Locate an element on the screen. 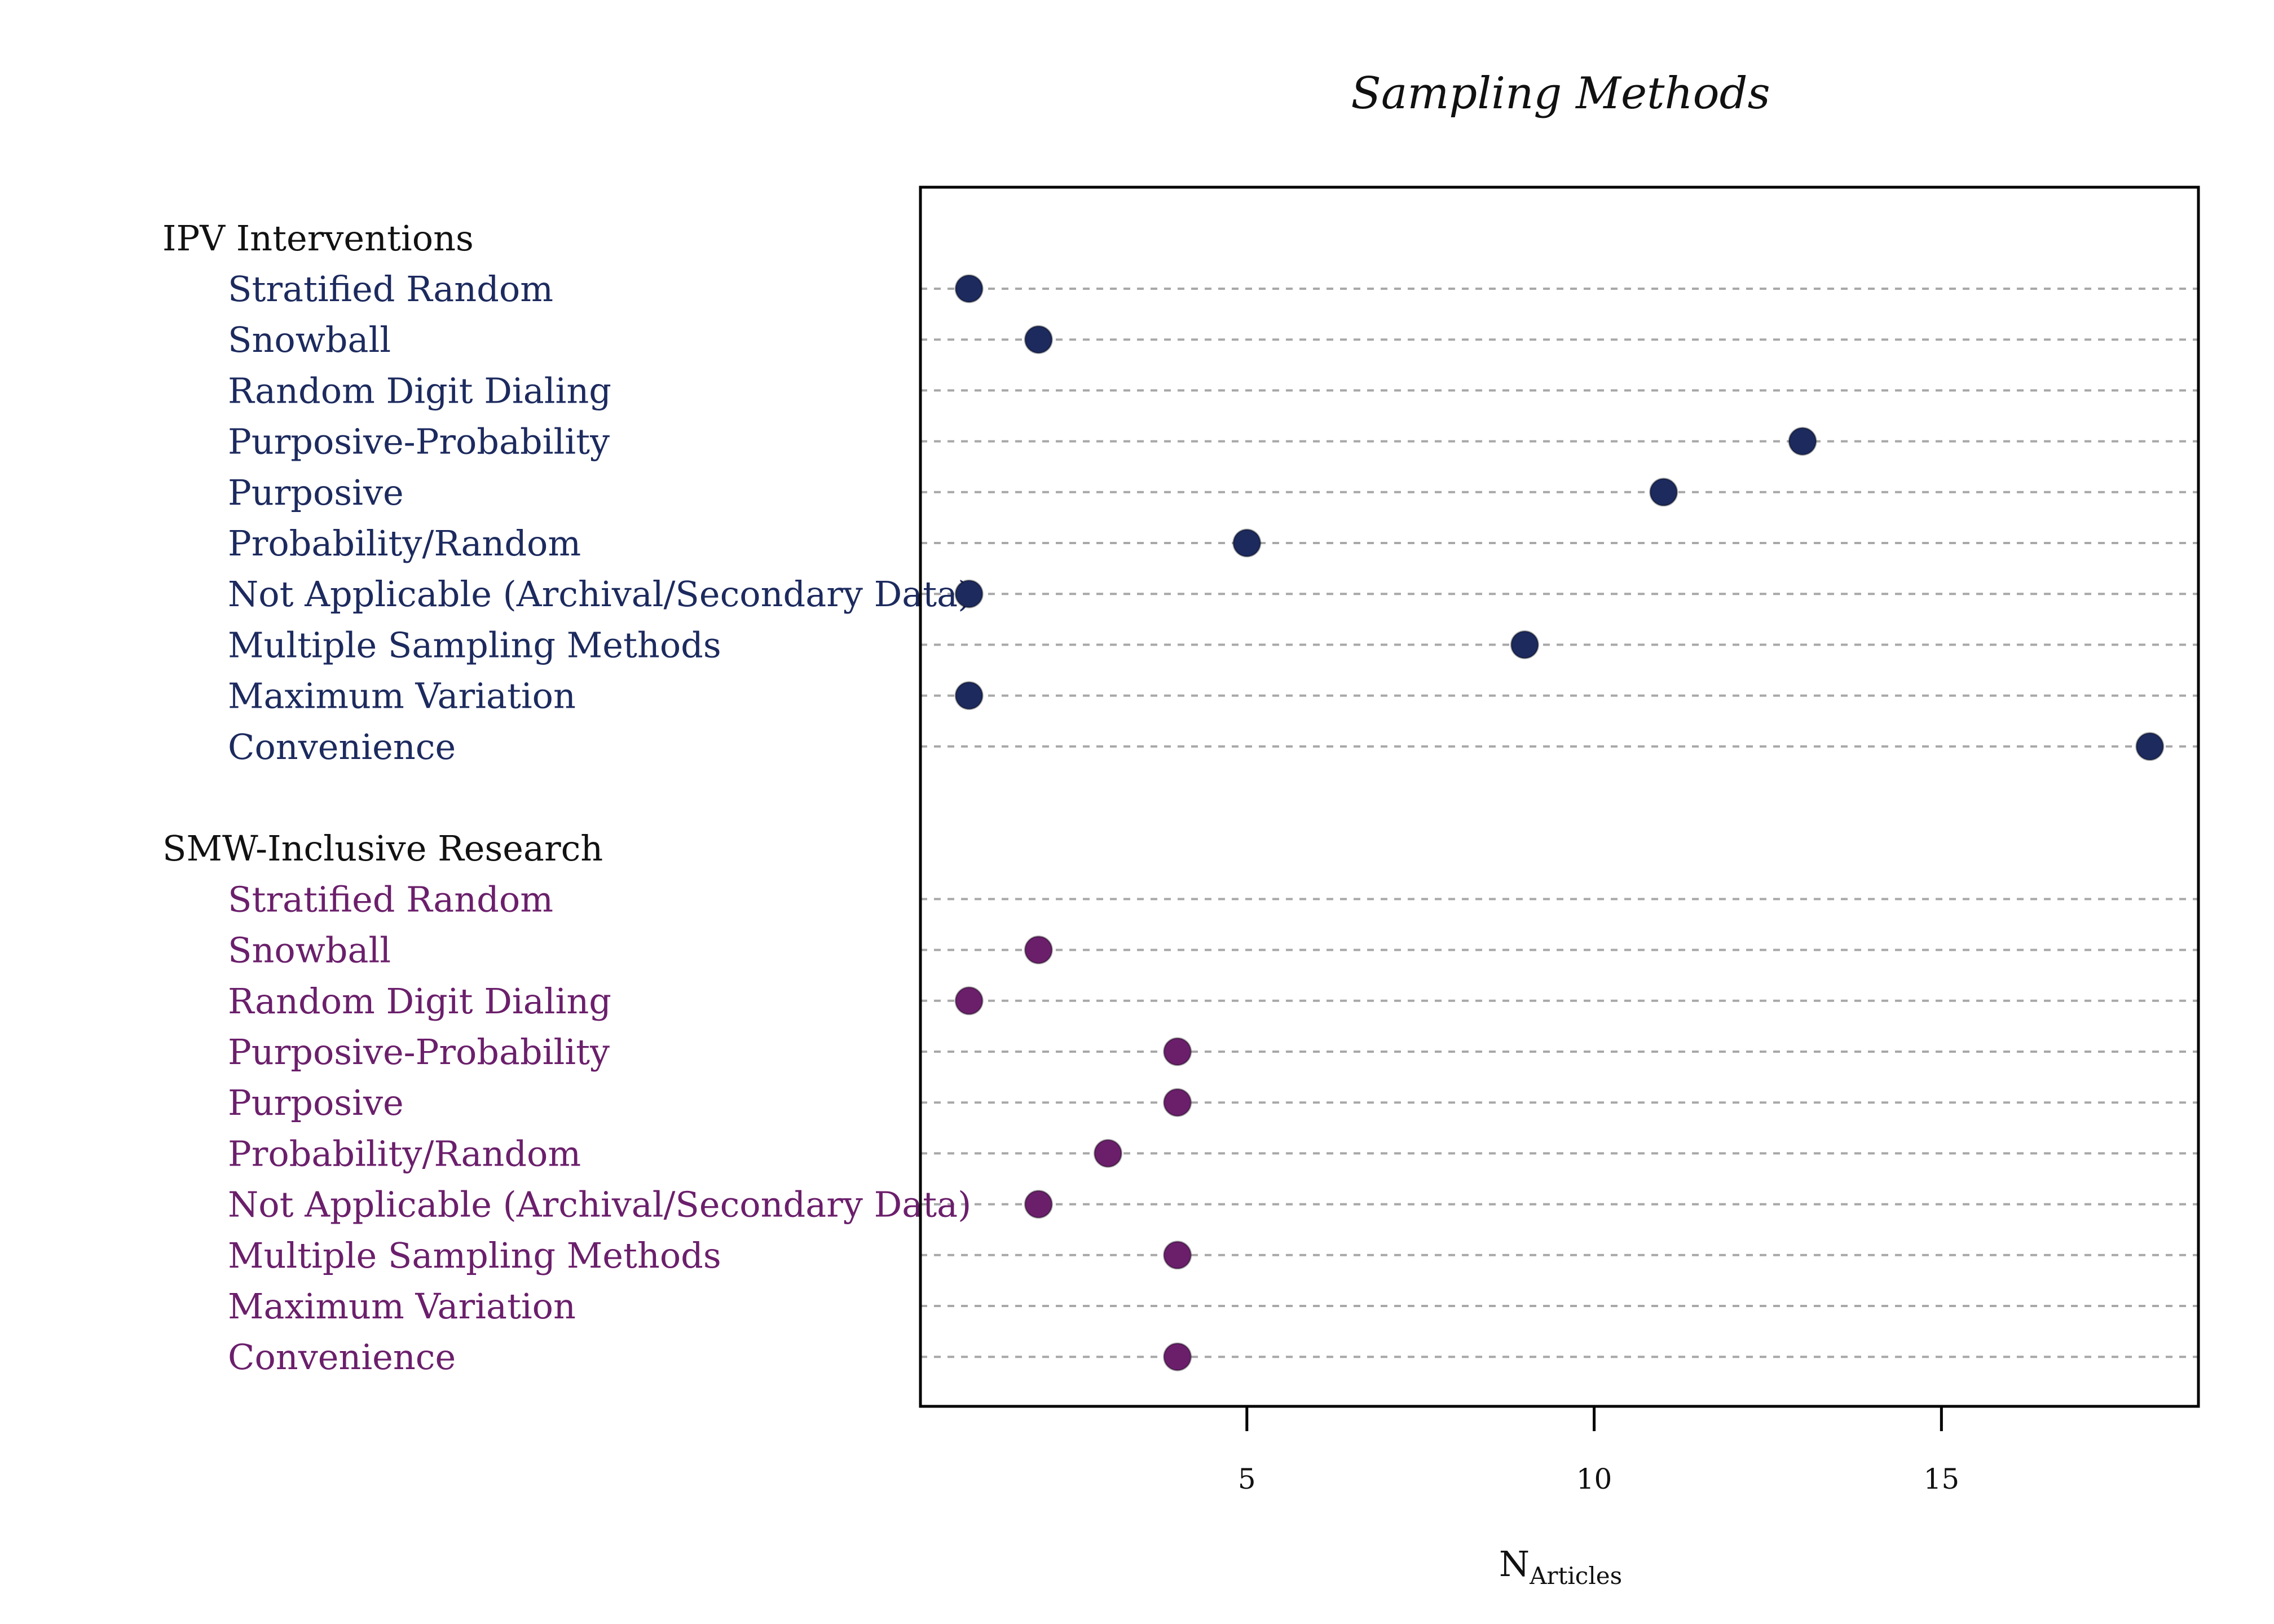  point-smw-inclusive-research-not-applicable-archival-secondary-data is located at coordinates (1038, 1204).